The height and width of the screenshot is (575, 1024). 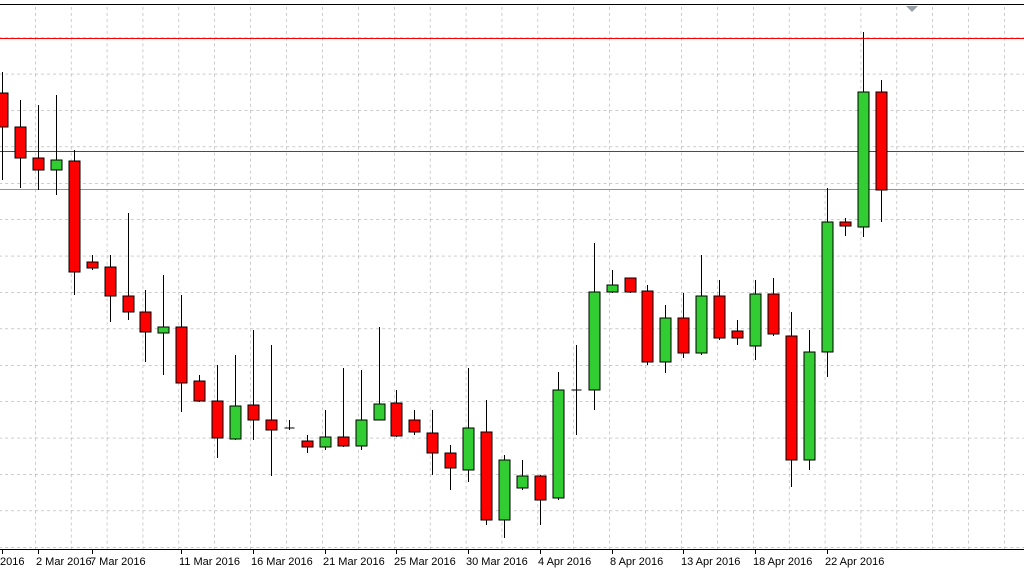 I want to click on x-tick-label: 30 Mar 2016, so click(x=497, y=562).